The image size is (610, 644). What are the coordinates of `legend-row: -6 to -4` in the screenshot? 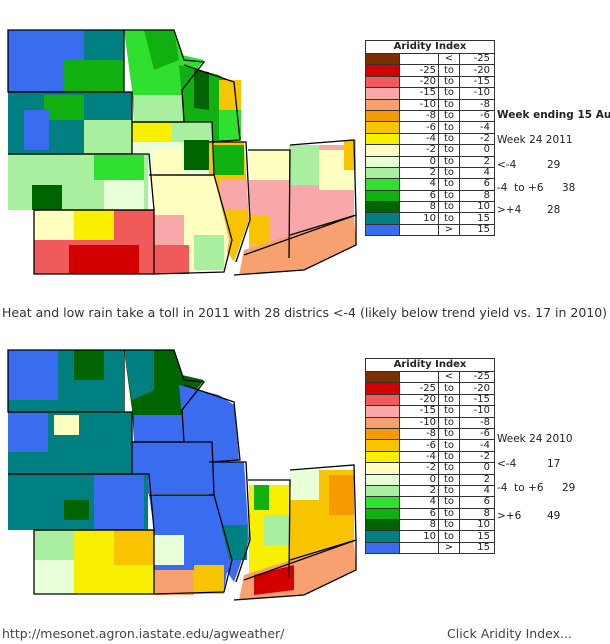 It's located at (430, 127).